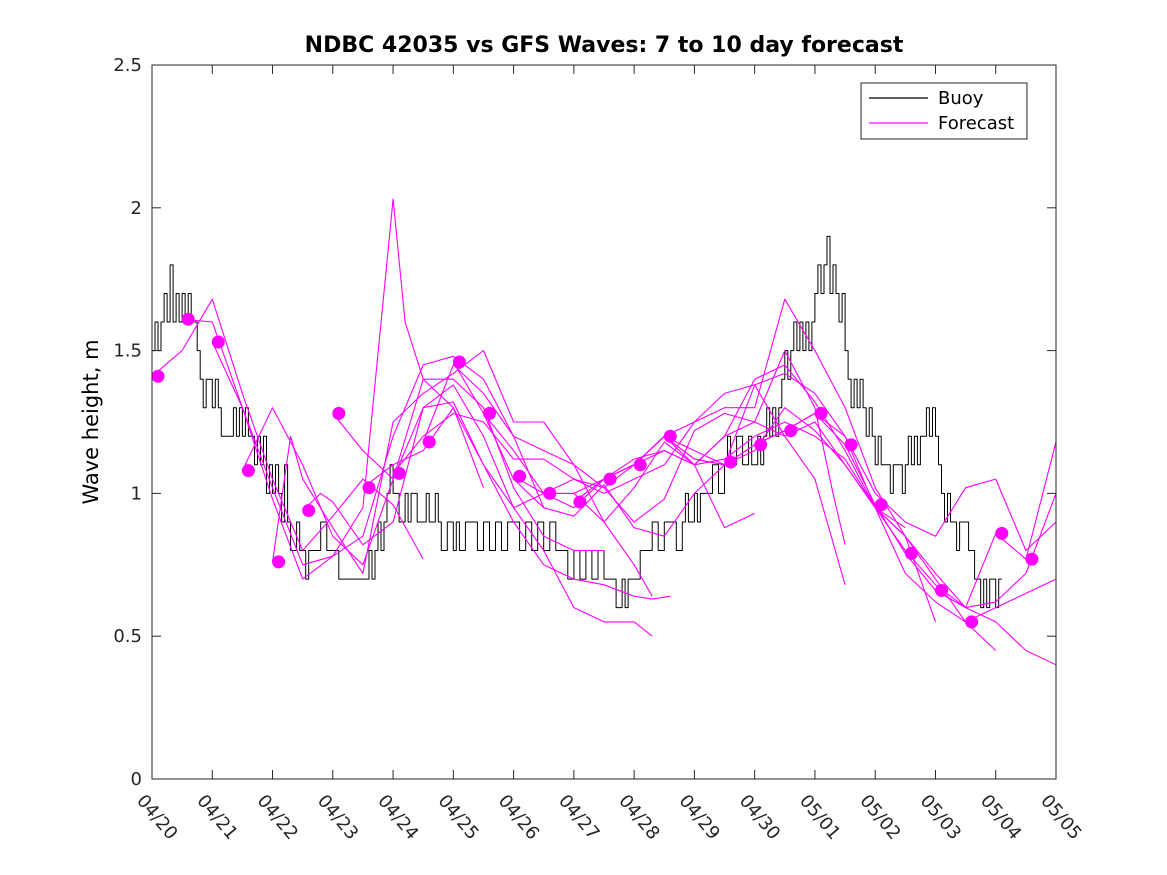 This screenshot has width=1167, height=875. What do you see at coordinates (699, 817) in the screenshot?
I see `x-tick-label-9: 04/29` at bounding box center [699, 817].